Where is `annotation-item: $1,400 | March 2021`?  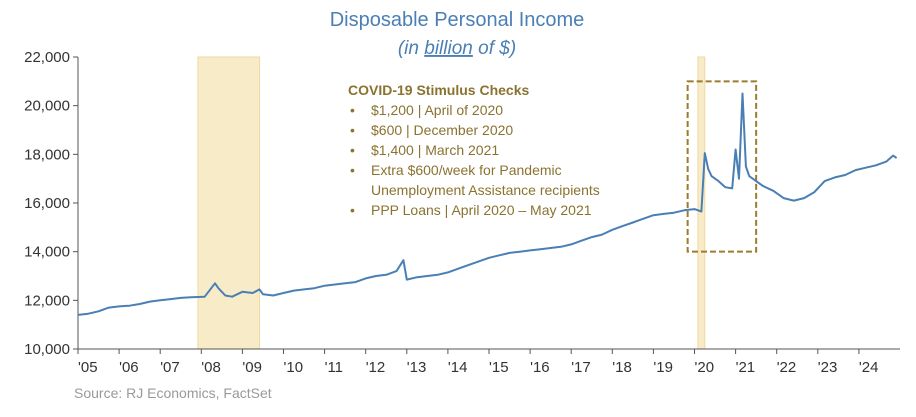 annotation-item: $1,400 | March 2021 is located at coordinates (435, 150).